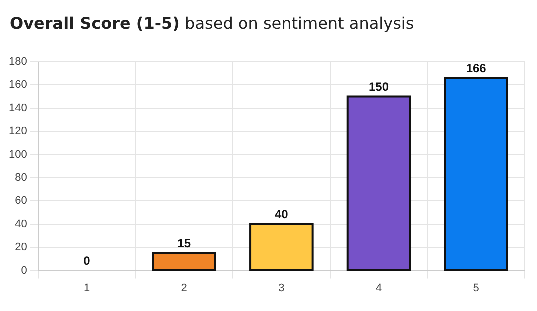  Describe the element at coordinates (21, 248) in the screenshot. I see `y-tick-label: 20` at that location.